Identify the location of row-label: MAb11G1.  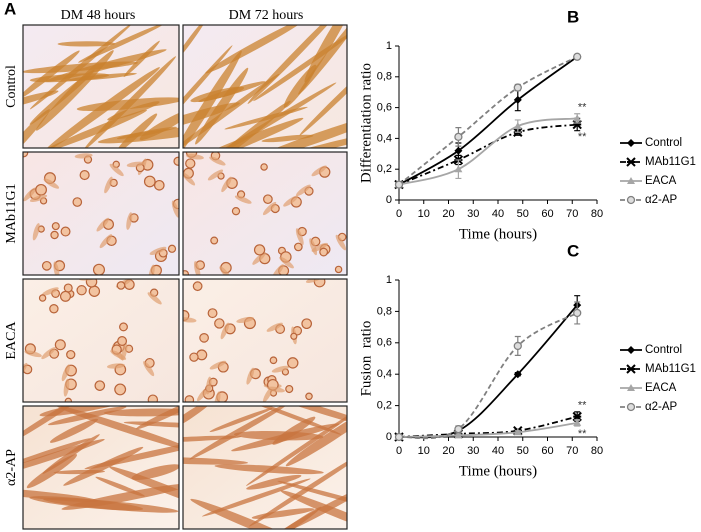
(11, 213).